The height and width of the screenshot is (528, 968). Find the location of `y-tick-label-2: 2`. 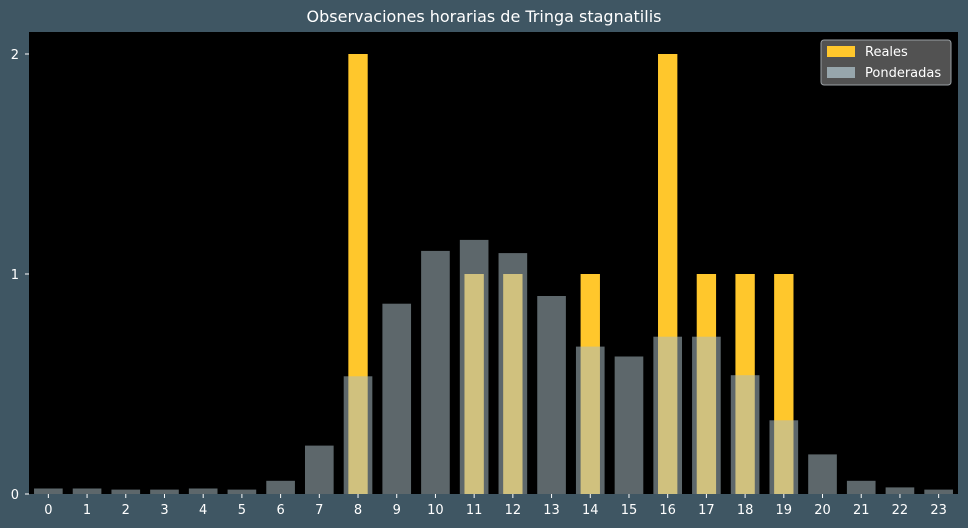

y-tick-label-2: 2 is located at coordinates (15, 55).